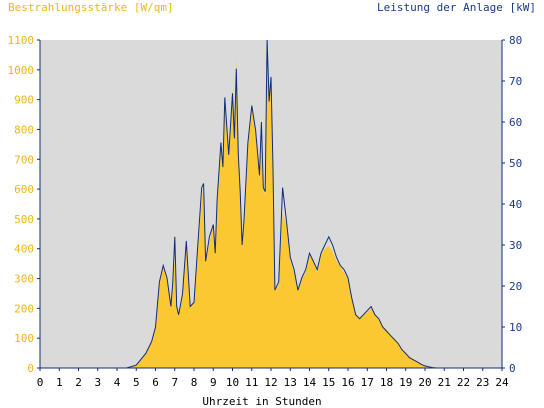  I want to click on left-tick-label: 800, so click(24, 129).